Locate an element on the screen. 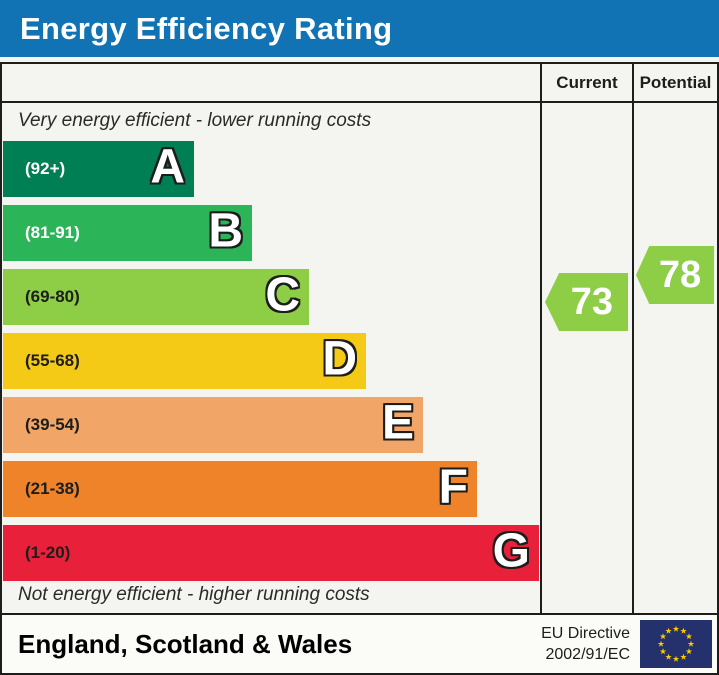 Image resolution: width=719 pixels, height=675 pixels. eu-flag-icon is located at coordinates (676, 644).